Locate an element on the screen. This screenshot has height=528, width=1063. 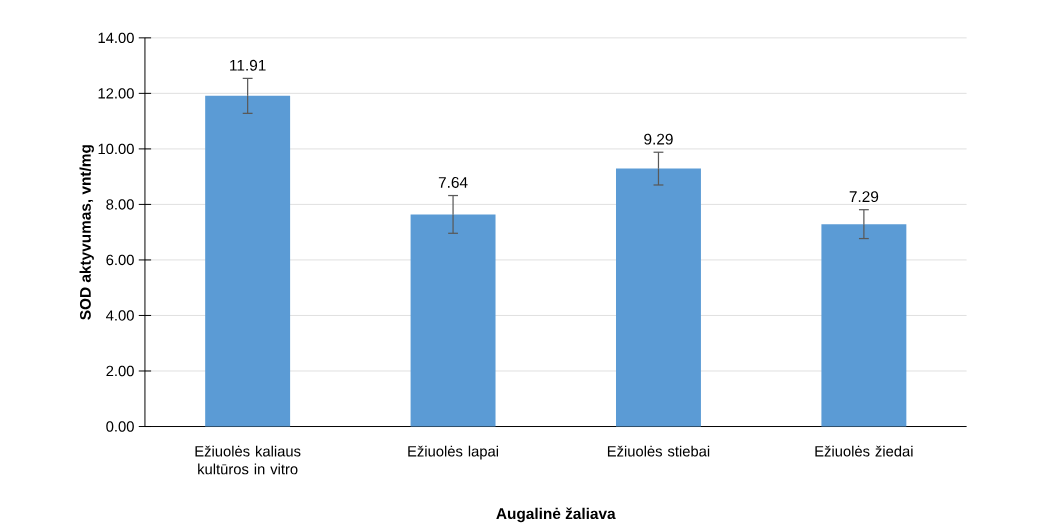
x-tick-label: Ežiuolės kaliaus kultūros in vitro is located at coordinates (248, 460).